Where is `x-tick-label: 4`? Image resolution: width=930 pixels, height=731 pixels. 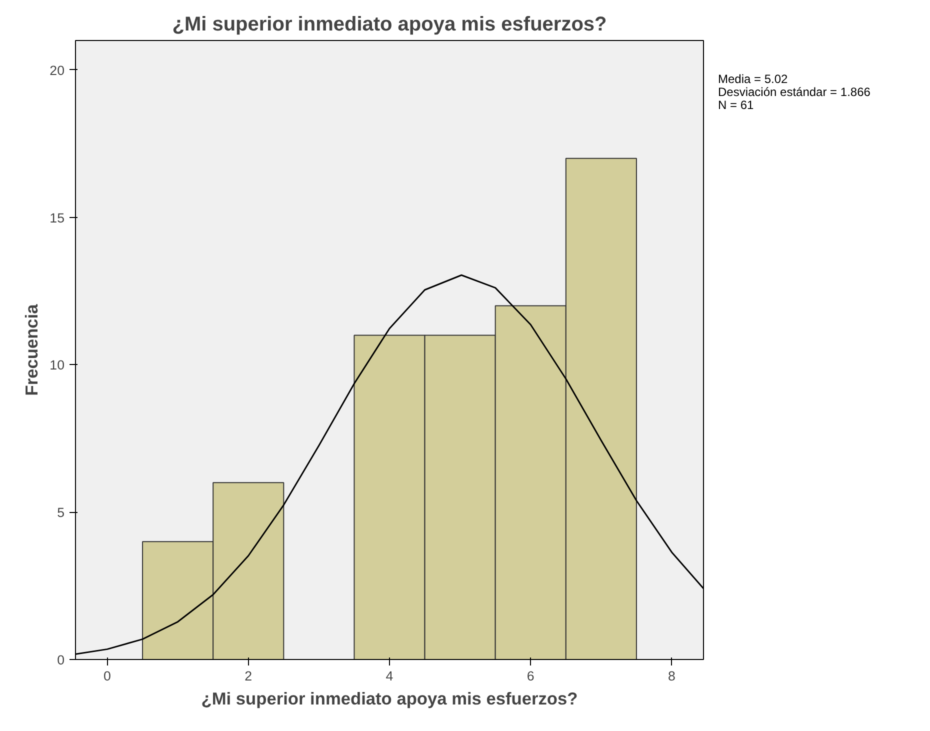
x-tick-label: 4 is located at coordinates (390, 676).